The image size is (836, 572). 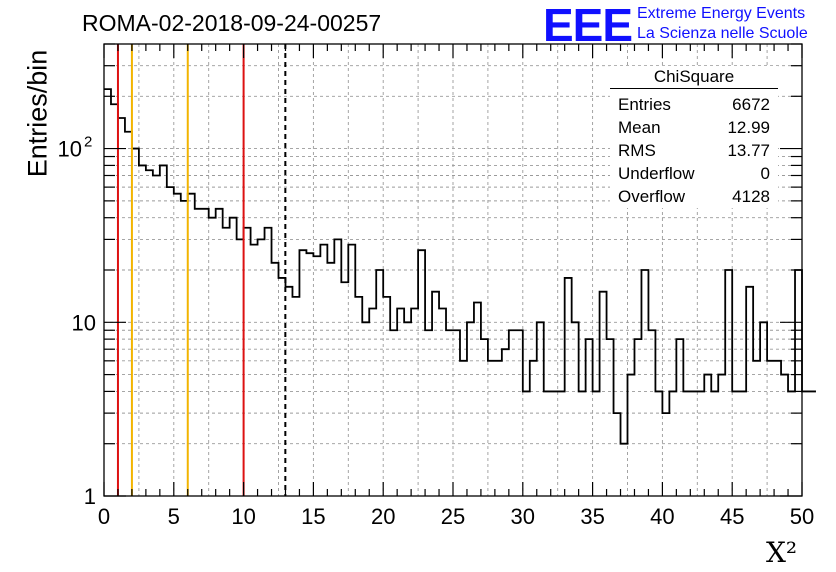 I want to click on x-tick-label: 15, so click(x=313, y=516).